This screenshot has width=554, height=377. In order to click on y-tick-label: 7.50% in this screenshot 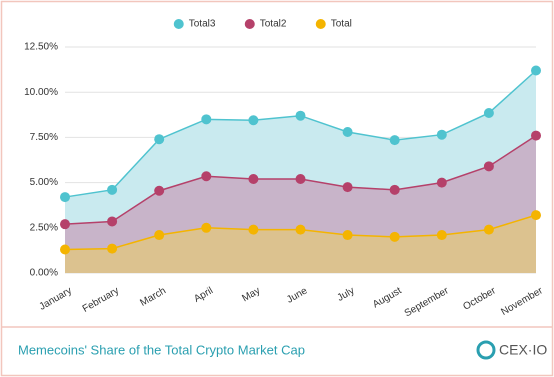, I will do `click(44, 137)`.